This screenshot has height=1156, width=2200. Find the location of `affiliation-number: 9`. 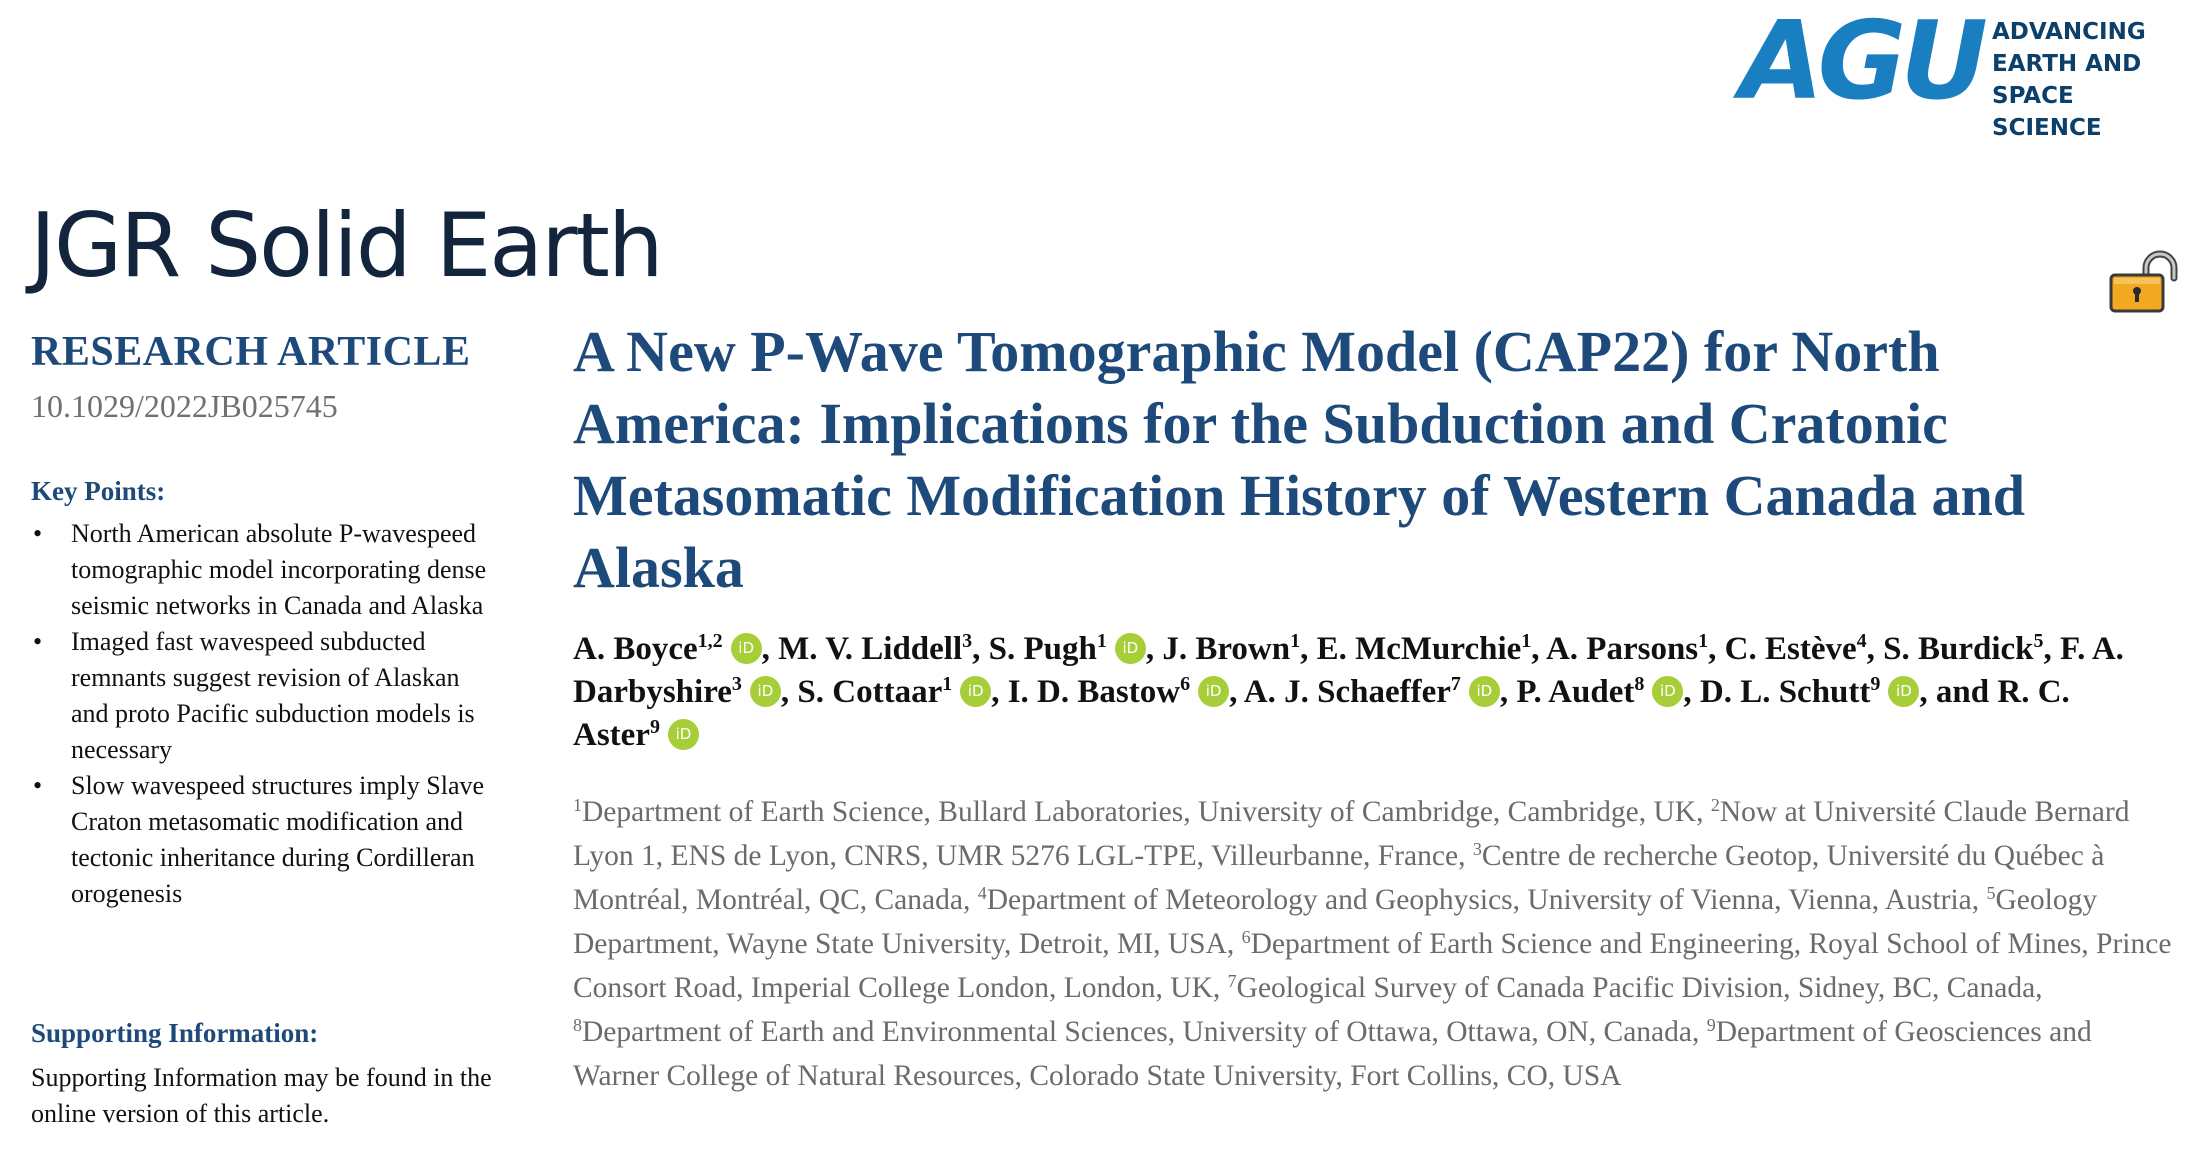

affiliation-number: 9 is located at coordinates (1711, 1025).